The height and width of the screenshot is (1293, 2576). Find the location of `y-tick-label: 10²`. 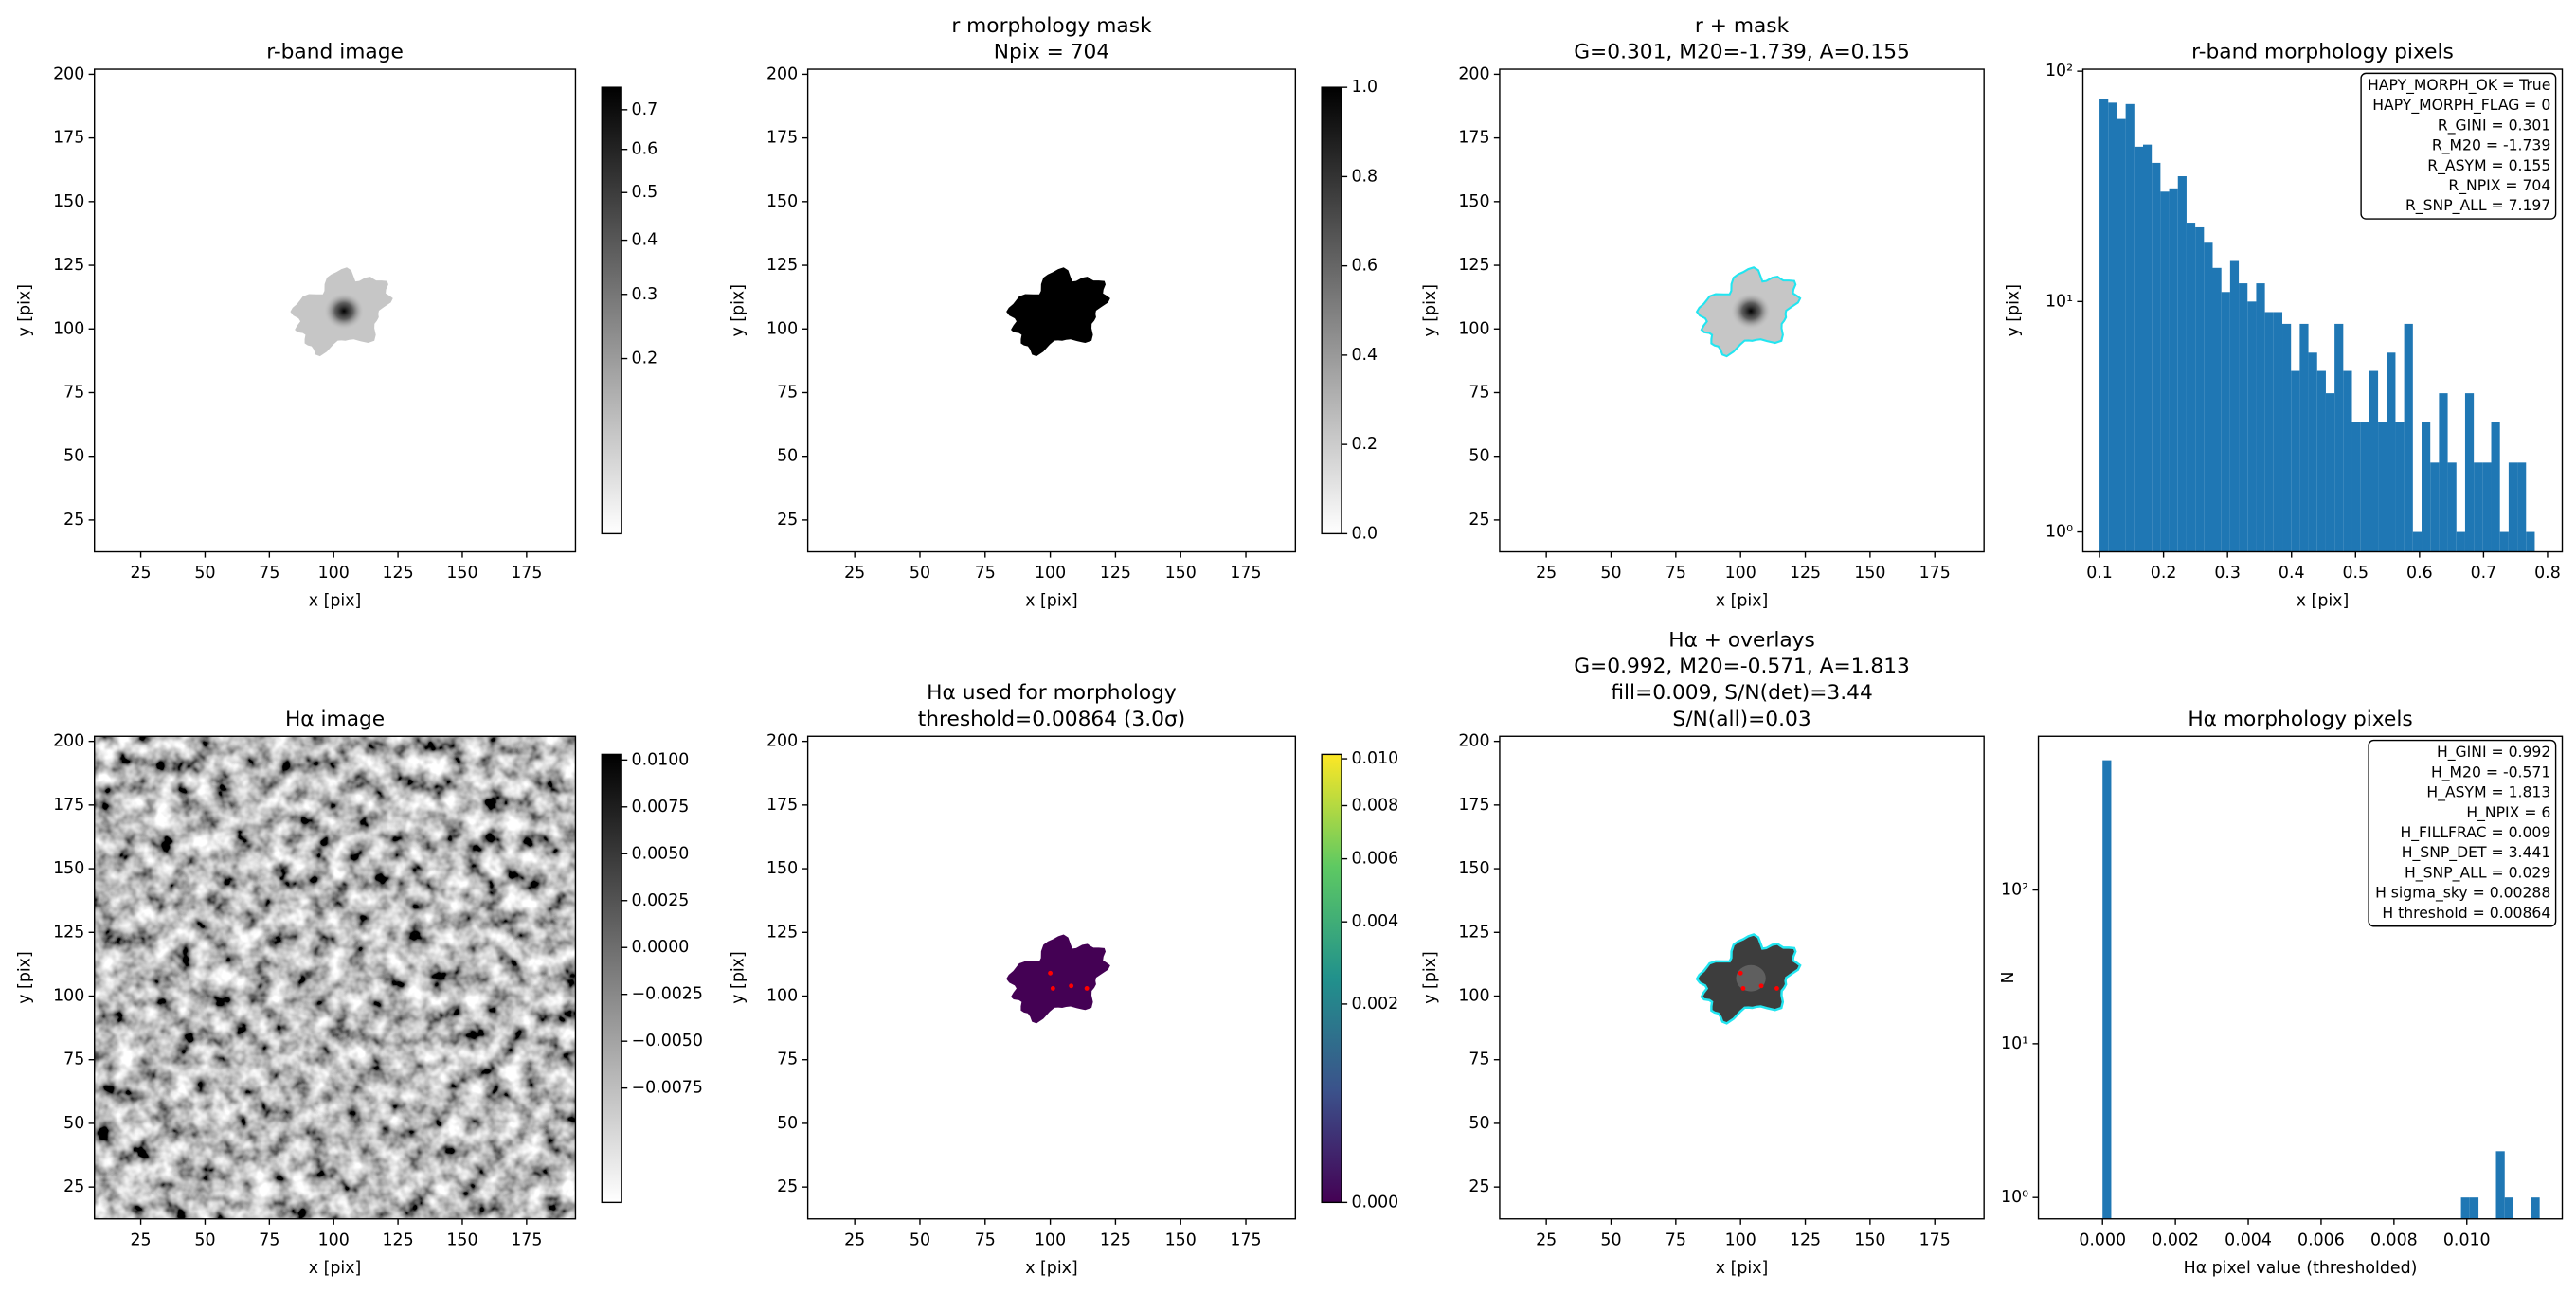

y-tick-label: 10² is located at coordinates (2014, 890).